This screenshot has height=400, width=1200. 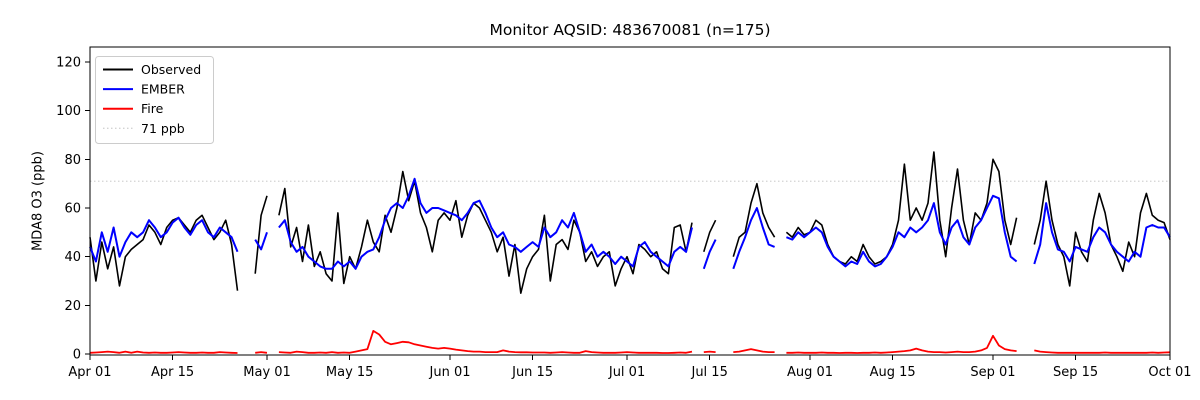 I want to click on x-tick-label: May 01, so click(x=267, y=372).